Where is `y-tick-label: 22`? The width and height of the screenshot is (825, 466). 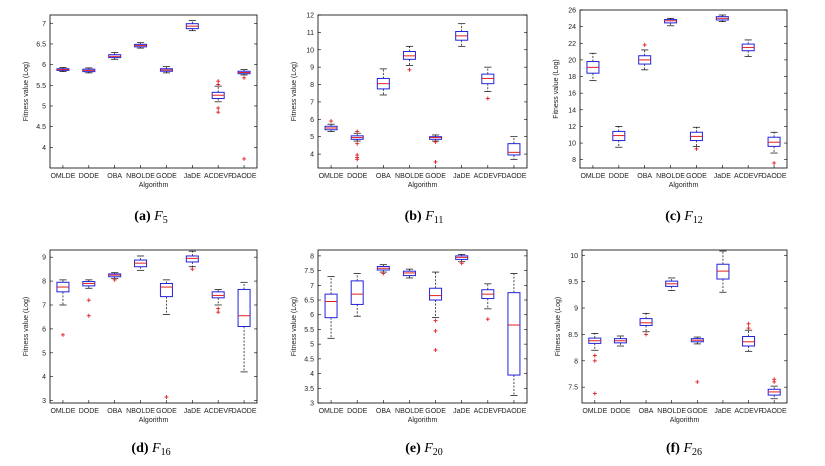
y-tick-label: 22 is located at coordinates (572, 44).